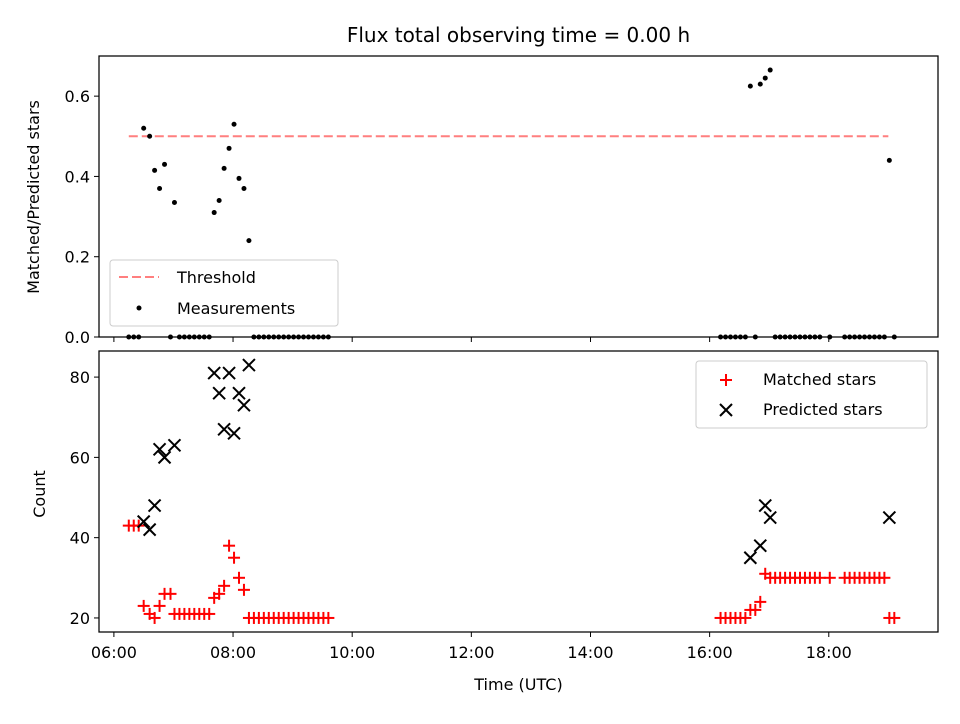  Describe the element at coordinates (77, 176) in the screenshot. I see `top-y-tick-label: 0.4` at that location.